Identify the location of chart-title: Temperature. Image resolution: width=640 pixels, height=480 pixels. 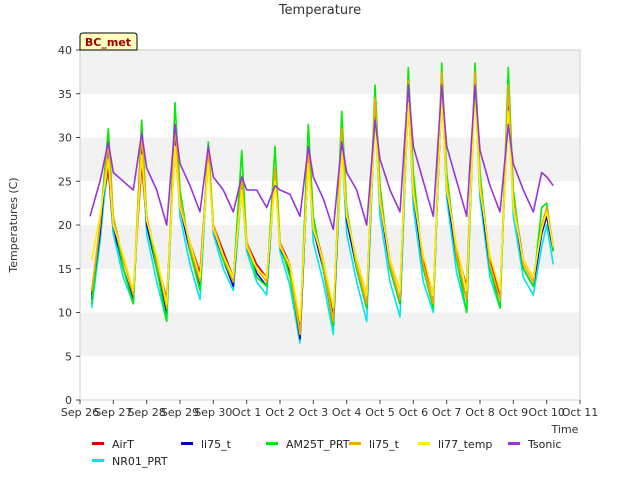
(319, 10).